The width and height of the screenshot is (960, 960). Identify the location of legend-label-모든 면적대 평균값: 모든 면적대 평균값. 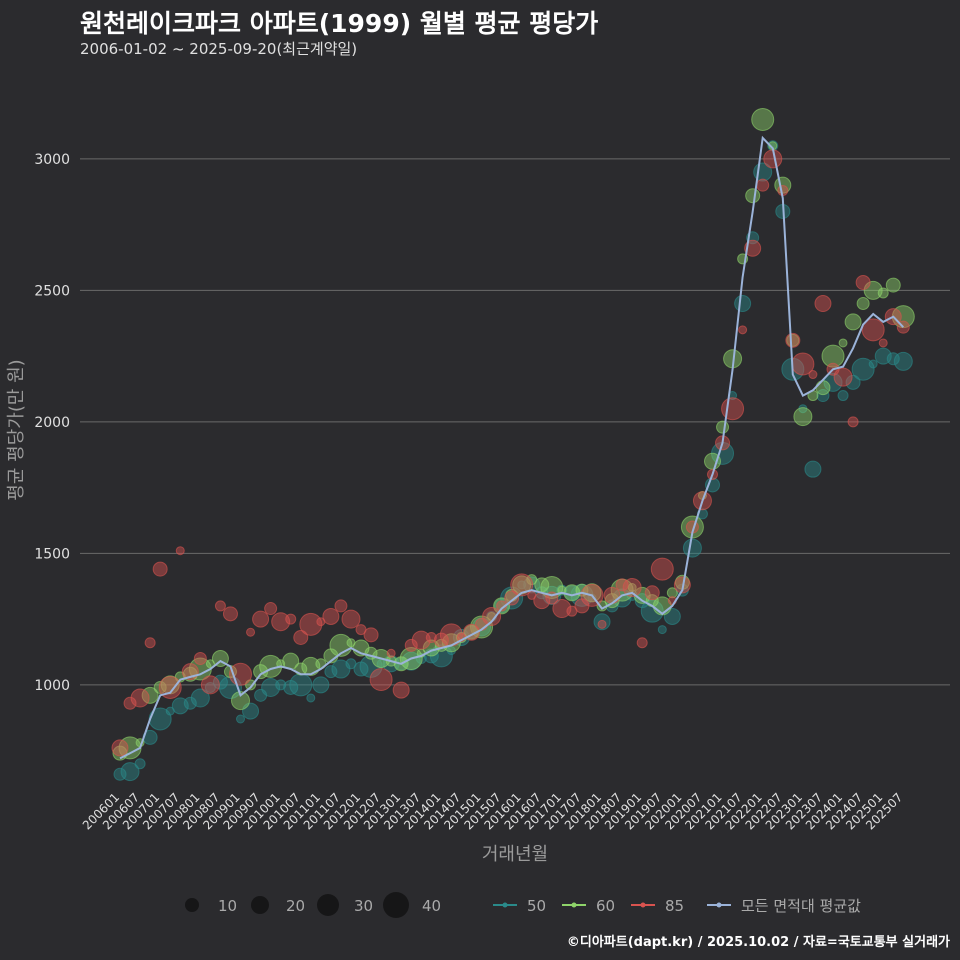
(801, 906).